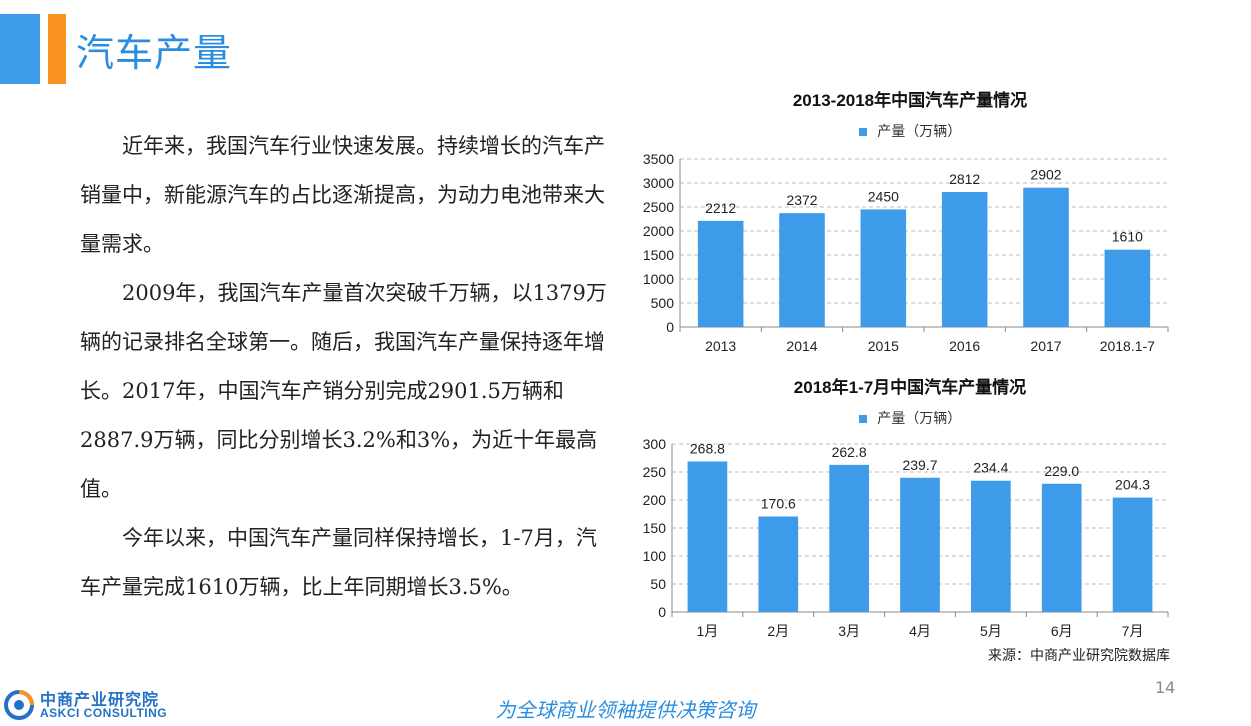 The height and width of the screenshot is (726, 1251). What do you see at coordinates (910, 100) in the screenshot?
I see `chart-title: 2013-2018年中国汽车产量情况` at bounding box center [910, 100].